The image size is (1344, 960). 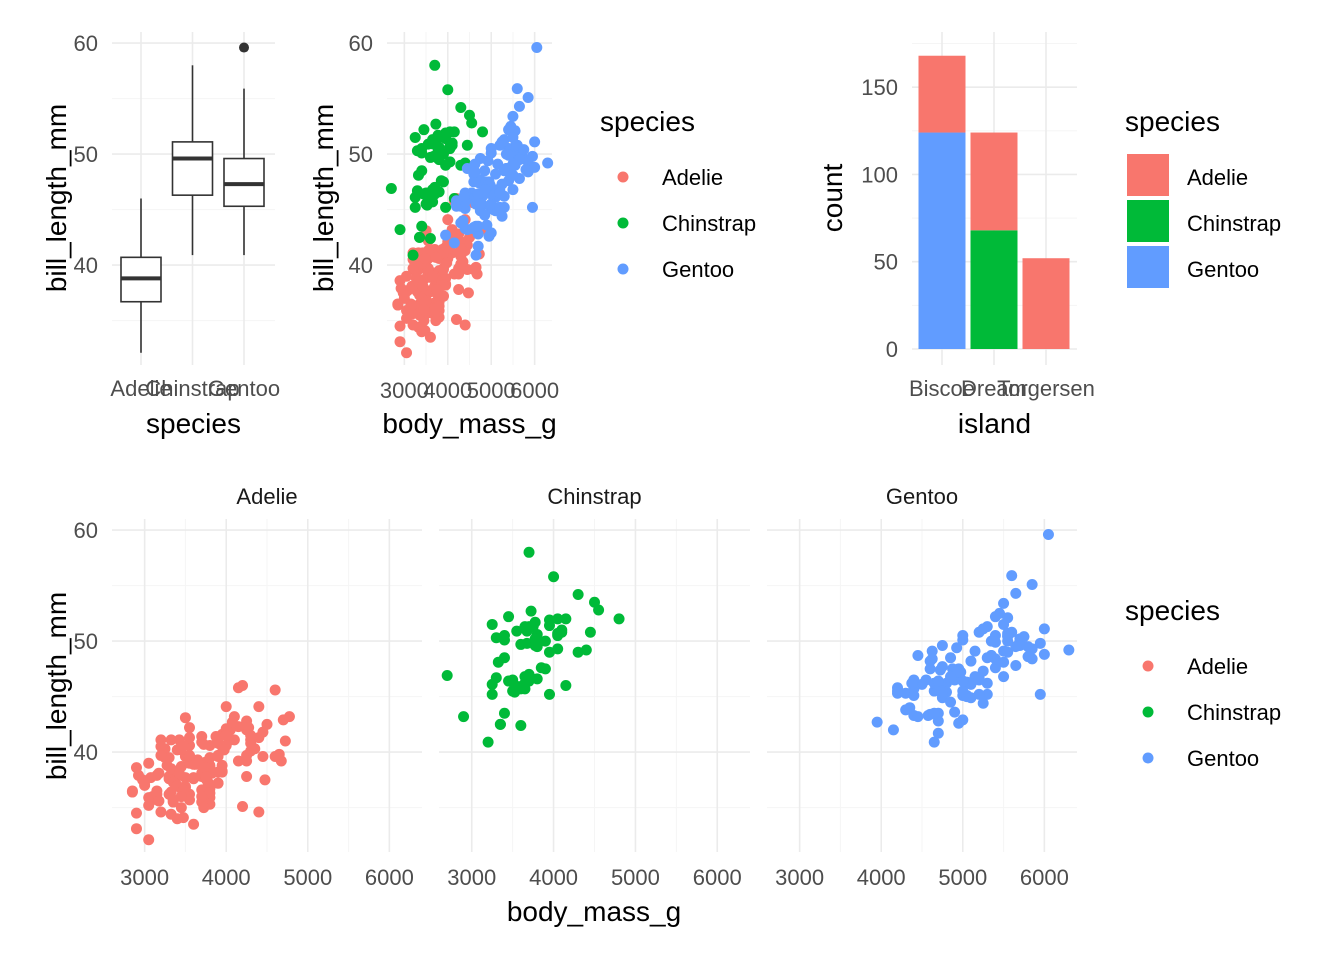 I want to click on legend-title: species, so click(x=647, y=121).